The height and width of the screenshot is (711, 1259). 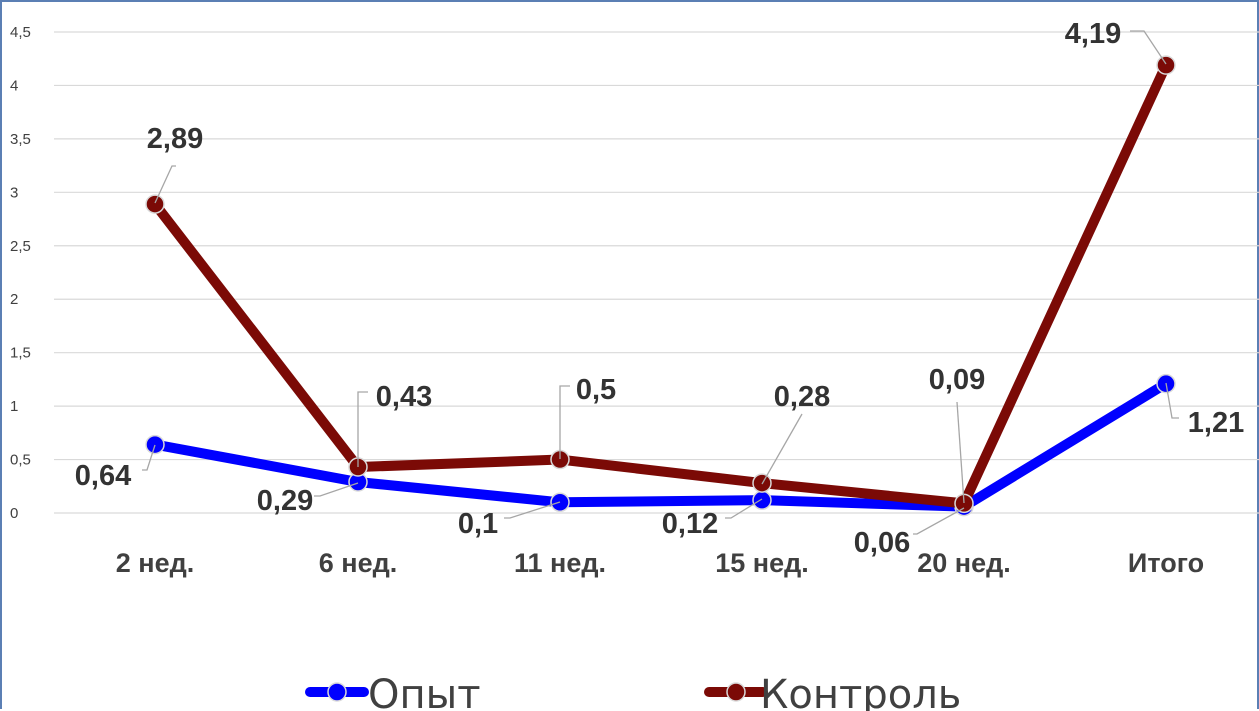 What do you see at coordinates (285, 501) in the screenshot?
I see `data-label: 0,29` at bounding box center [285, 501].